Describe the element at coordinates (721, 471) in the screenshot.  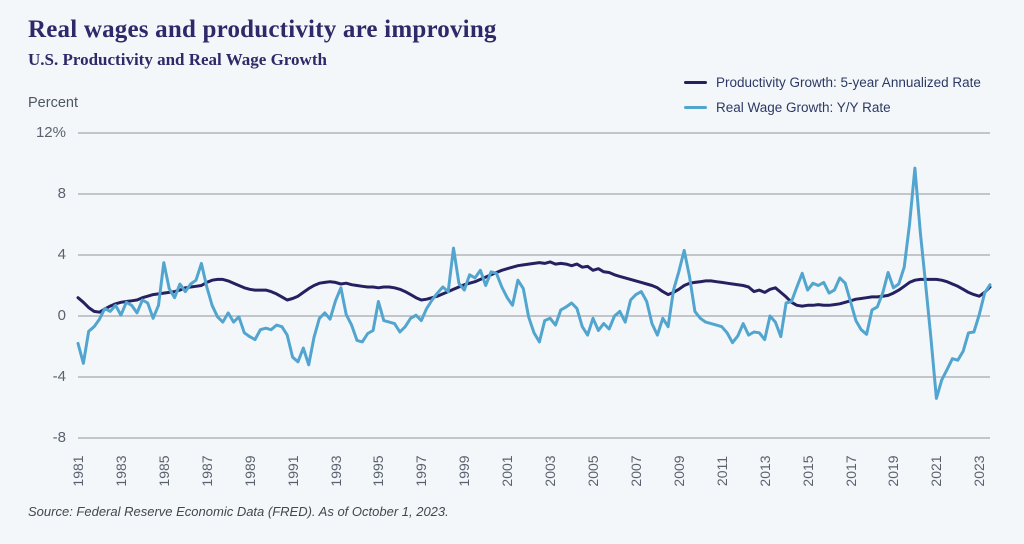
I see `x-tick-label-2011: 2011` at that location.